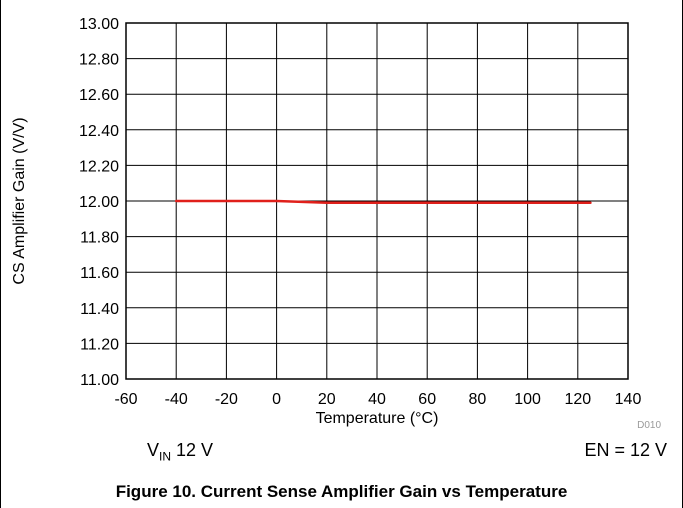 The width and height of the screenshot is (683, 508). What do you see at coordinates (577, 399) in the screenshot?
I see `x-tick-label: 120` at bounding box center [577, 399].